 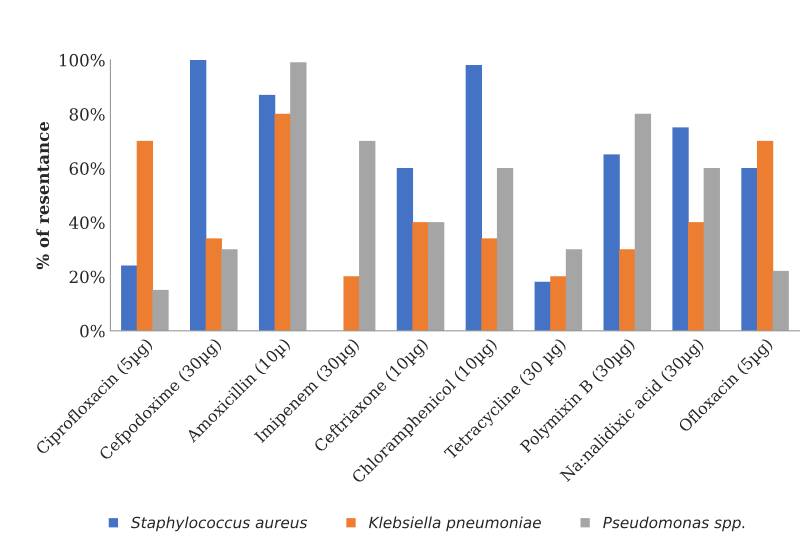 What do you see at coordinates (87, 114) in the screenshot?
I see `y-tick-label: 80%` at bounding box center [87, 114].